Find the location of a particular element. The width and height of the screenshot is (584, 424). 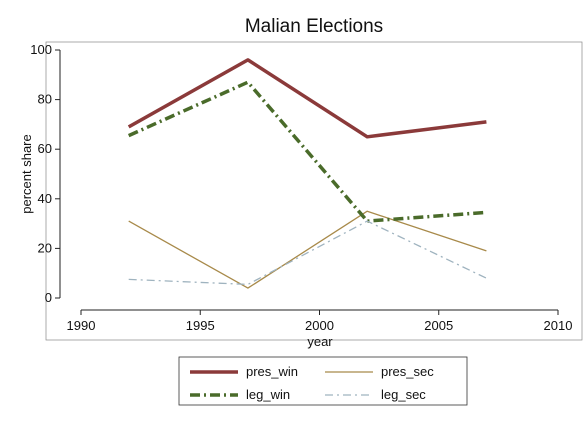

x-tick-label: 2000 is located at coordinates (319, 325).